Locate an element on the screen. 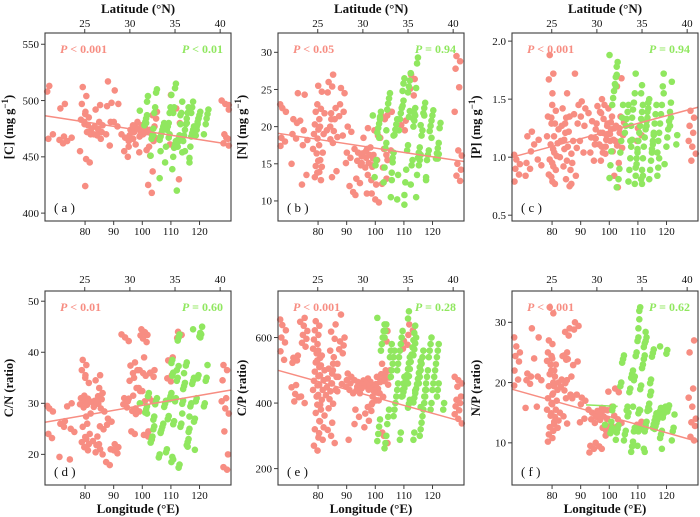 This screenshot has height=517, width=700. p-value-label: P = 0.94 is located at coordinates (669, 49).